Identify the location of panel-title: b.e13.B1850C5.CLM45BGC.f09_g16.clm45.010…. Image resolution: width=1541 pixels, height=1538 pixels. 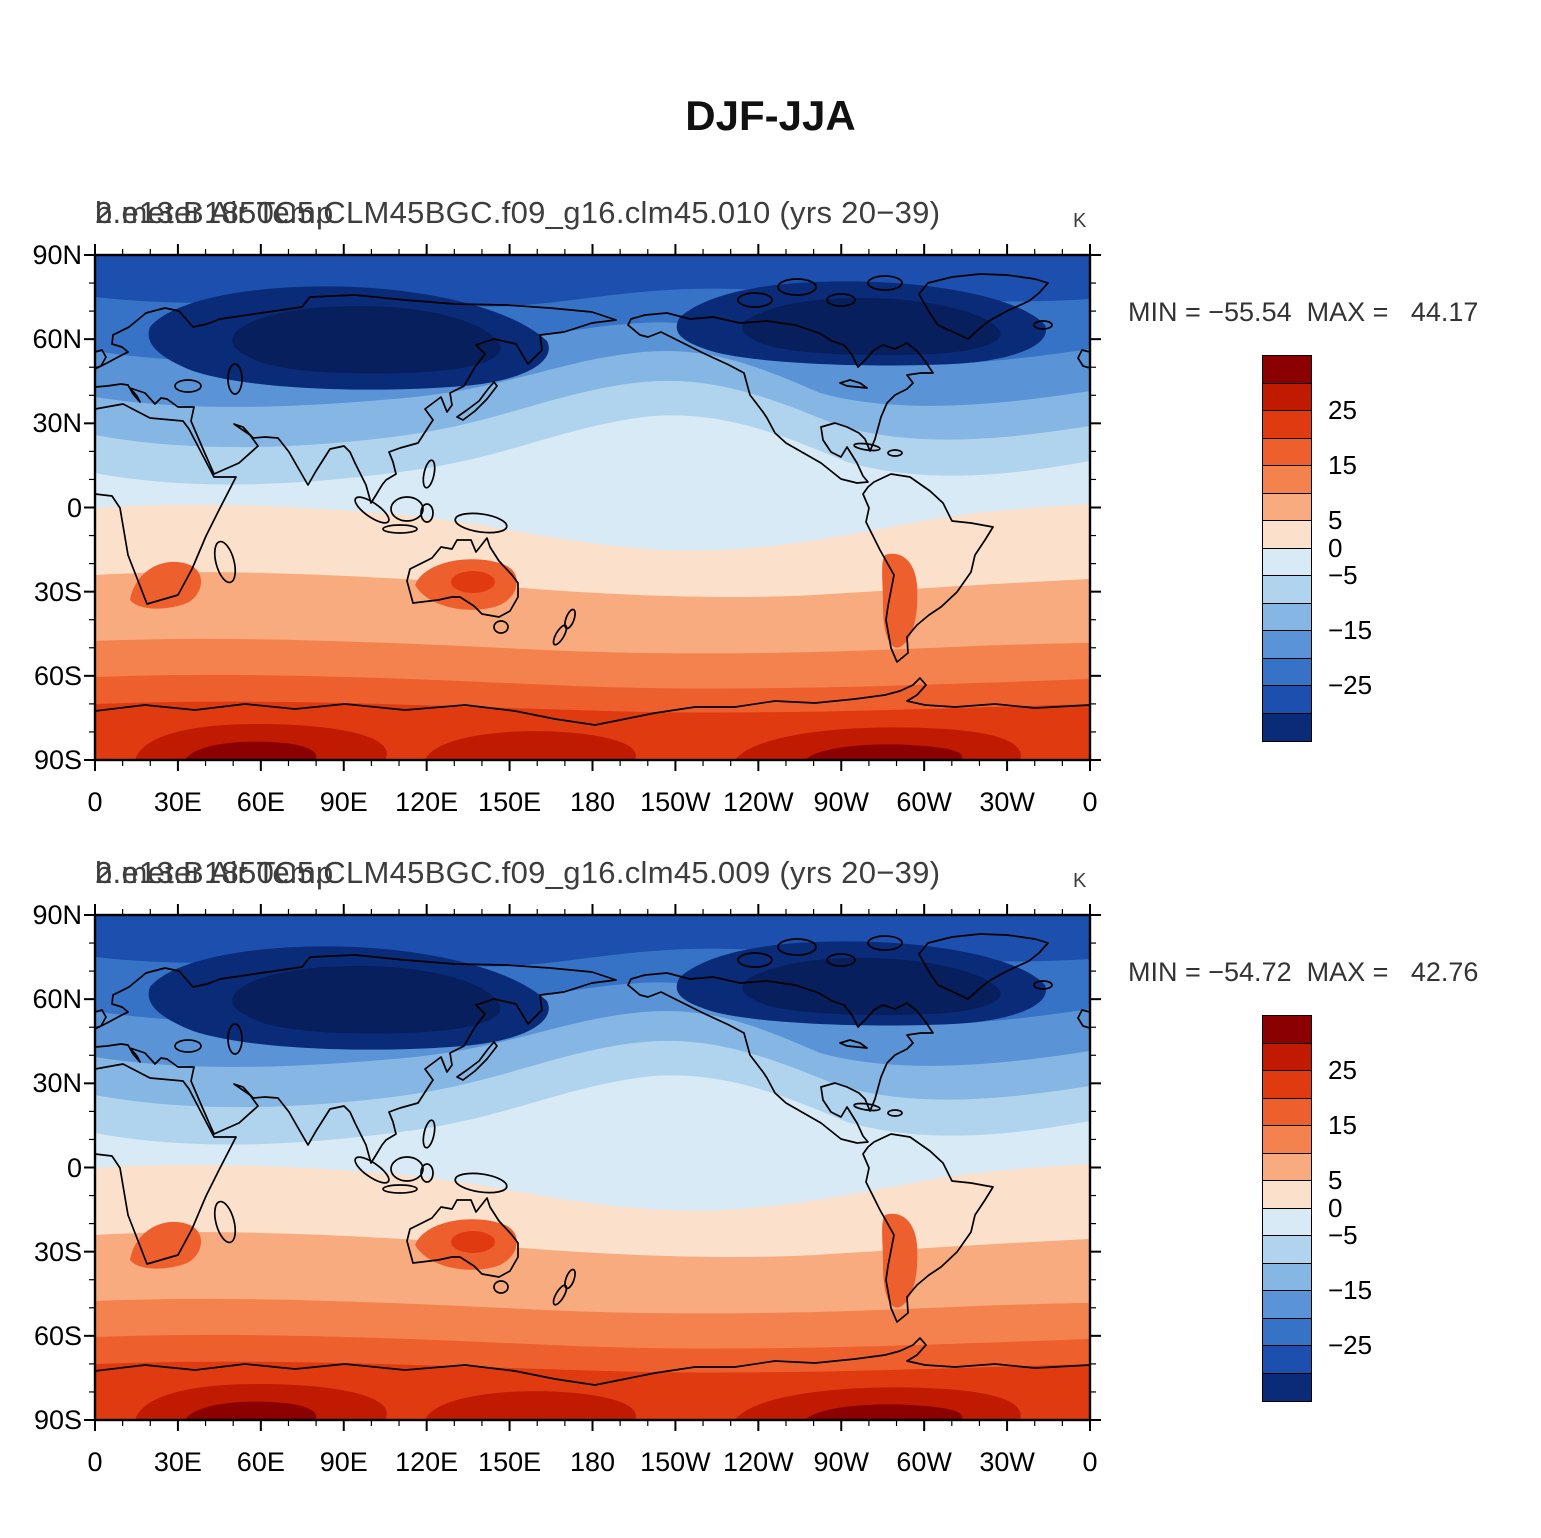
(615, 217).